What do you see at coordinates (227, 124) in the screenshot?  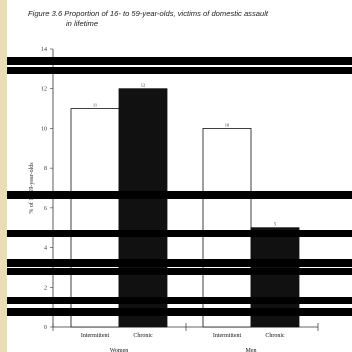 I see `data-label: 10` at bounding box center [227, 124].